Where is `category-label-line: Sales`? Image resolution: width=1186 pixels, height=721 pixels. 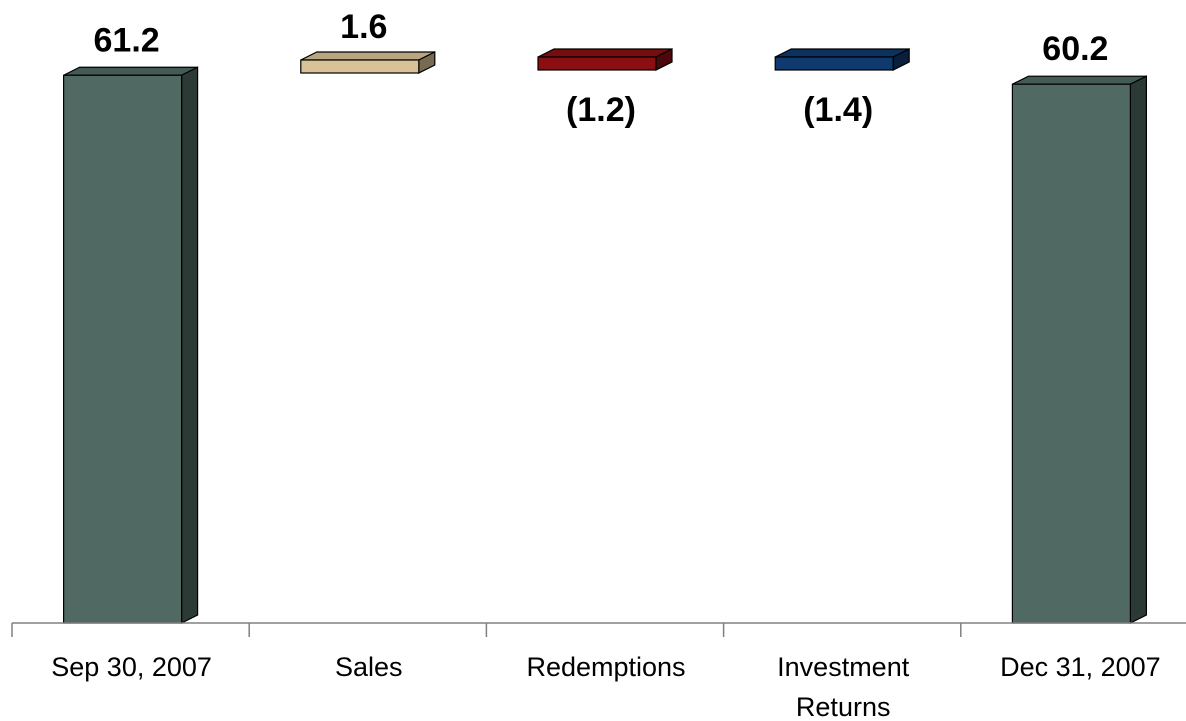 category-label-line: Sales is located at coordinates (369, 667).